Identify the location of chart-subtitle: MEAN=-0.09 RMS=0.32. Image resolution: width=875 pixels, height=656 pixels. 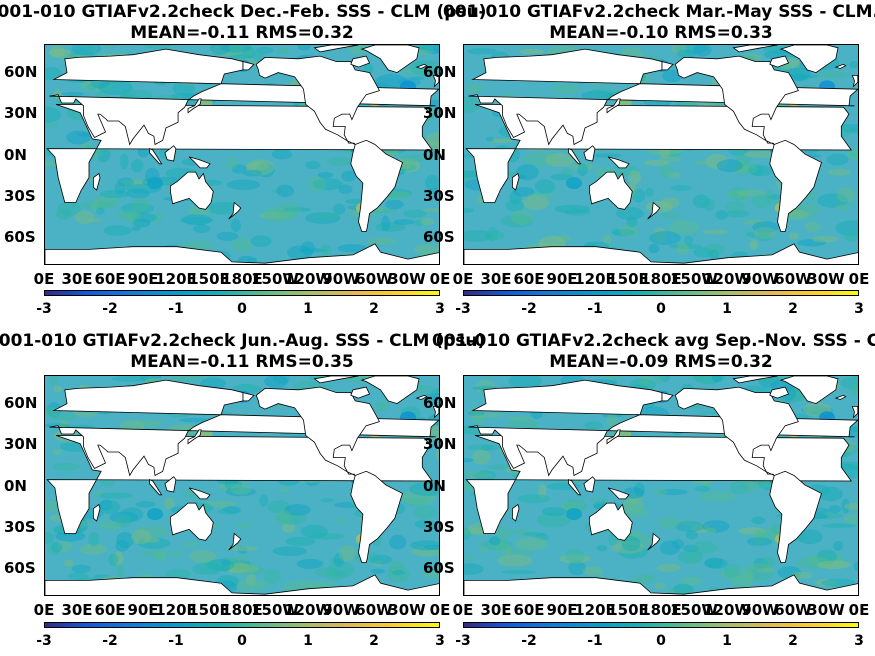
(661, 362).